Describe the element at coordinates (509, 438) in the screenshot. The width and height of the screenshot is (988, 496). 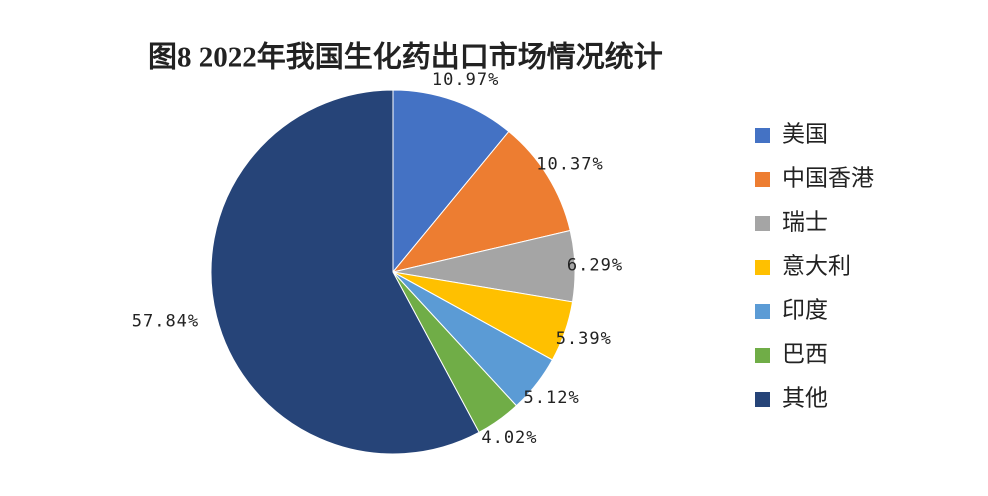
I see `data-label: 4.02%` at that location.